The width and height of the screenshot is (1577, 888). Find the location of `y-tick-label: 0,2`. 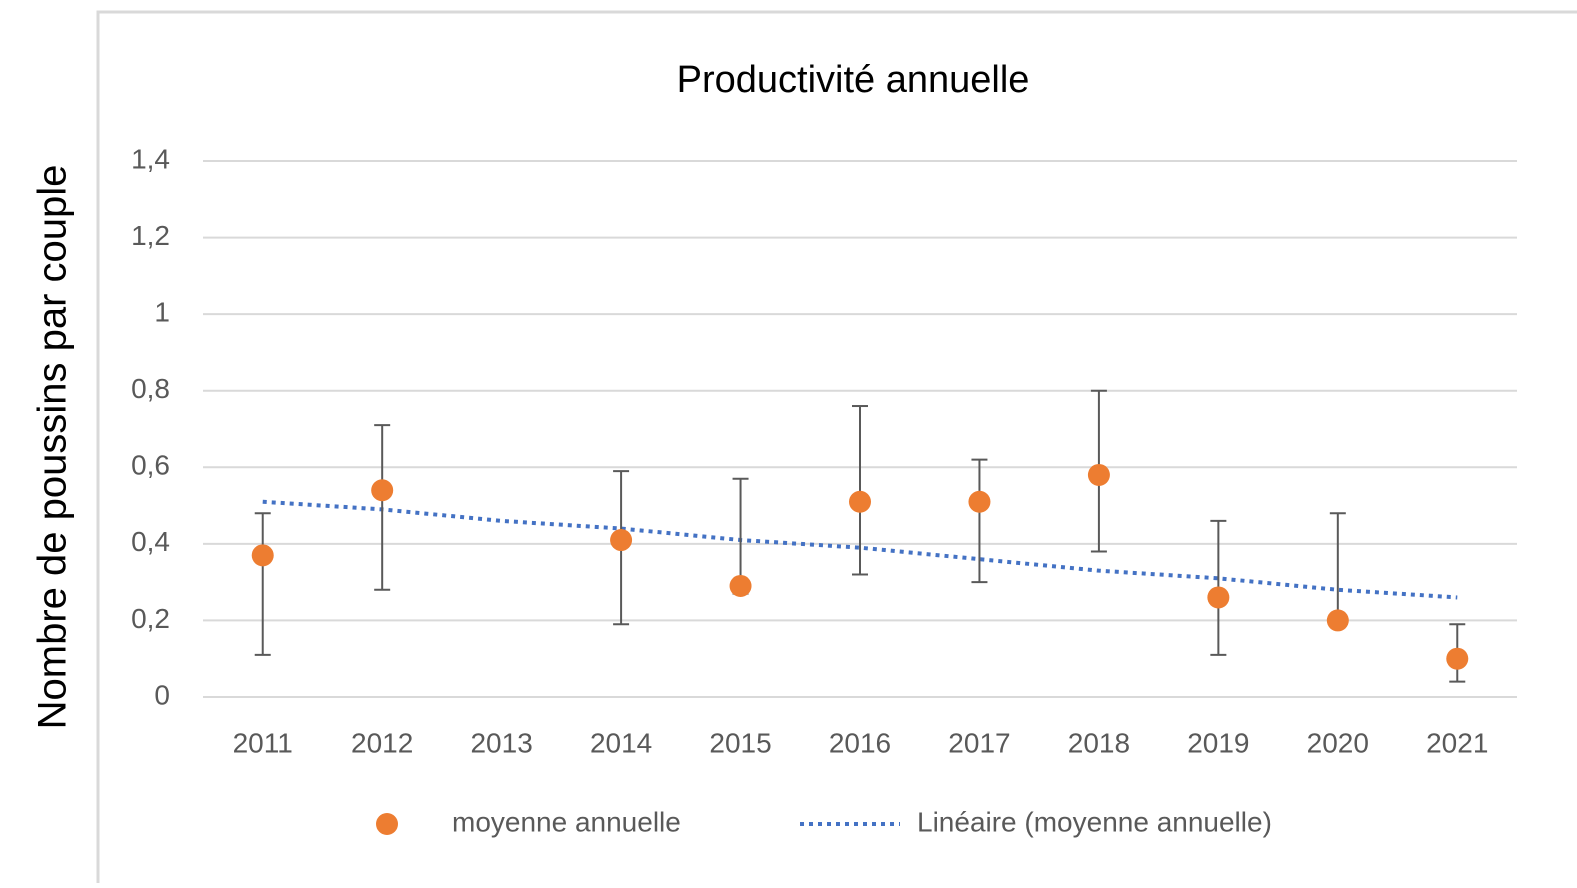

y-tick-label: 0,2 is located at coordinates (150, 618).